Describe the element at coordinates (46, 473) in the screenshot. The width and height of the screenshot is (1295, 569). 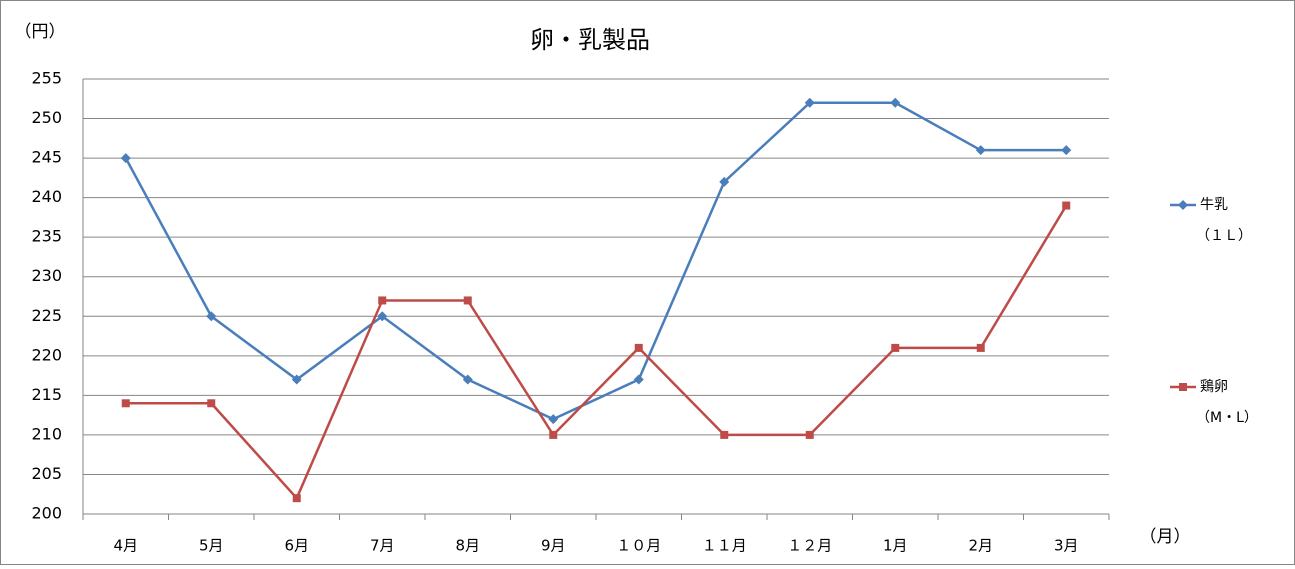
I see `y-tick-label: 205` at that location.